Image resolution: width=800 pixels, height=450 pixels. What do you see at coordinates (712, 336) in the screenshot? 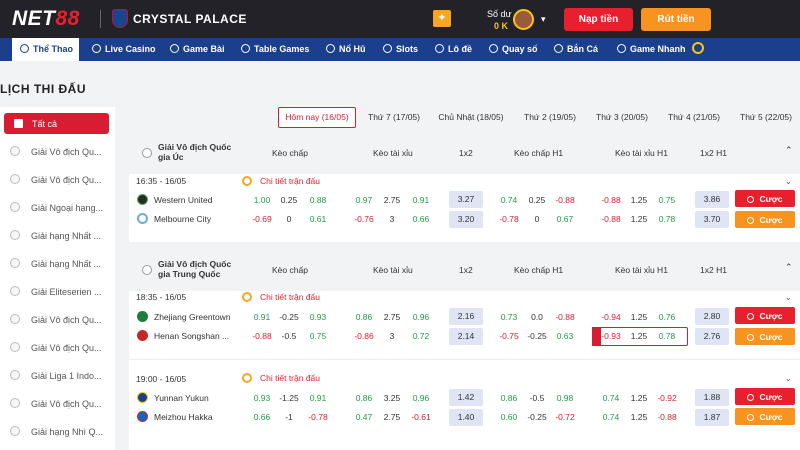
I see `odds-1x2-h1-box: 2.76` at bounding box center [712, 336].